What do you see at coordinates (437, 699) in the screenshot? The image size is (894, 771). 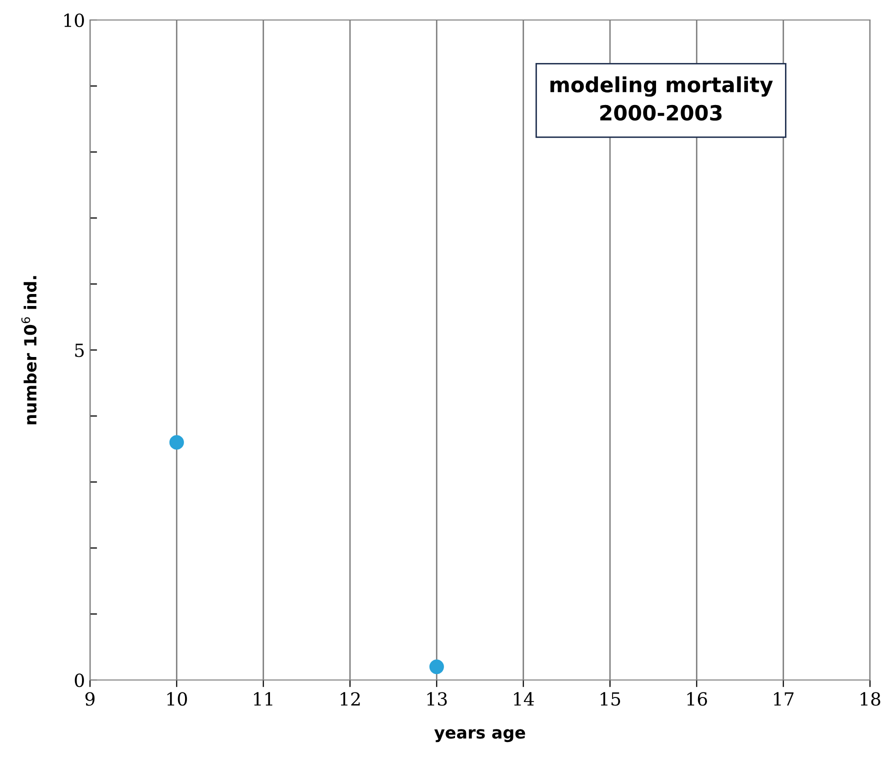 I see `x-tick-label: 13` at bounding box center [437, 699].